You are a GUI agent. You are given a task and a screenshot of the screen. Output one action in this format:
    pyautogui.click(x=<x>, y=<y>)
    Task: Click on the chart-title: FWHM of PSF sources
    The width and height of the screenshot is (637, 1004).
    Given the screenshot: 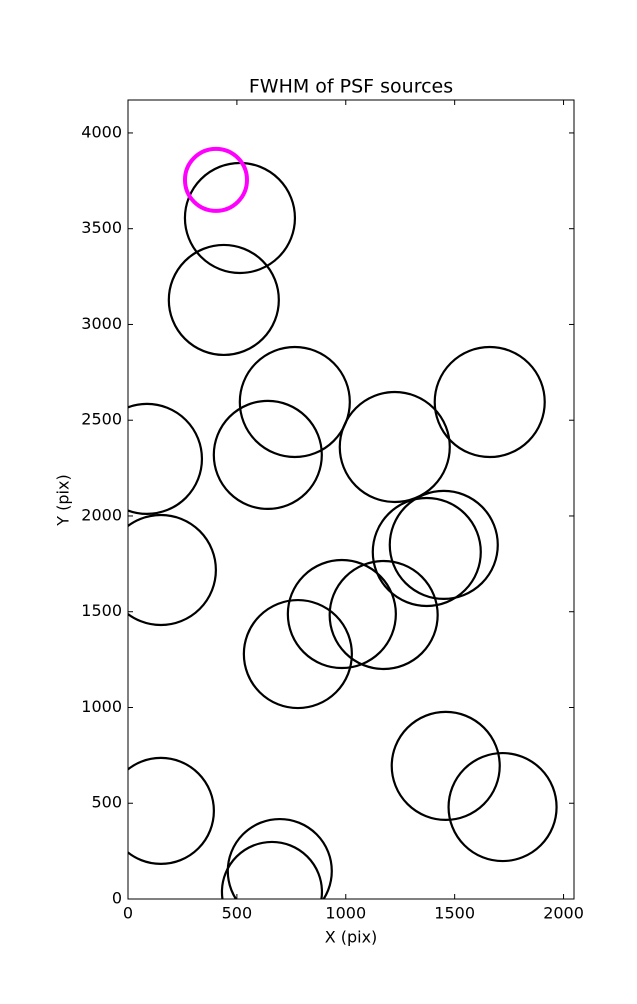 What is the action you would take?
    pyautogui.click(x=351, y=87)
    